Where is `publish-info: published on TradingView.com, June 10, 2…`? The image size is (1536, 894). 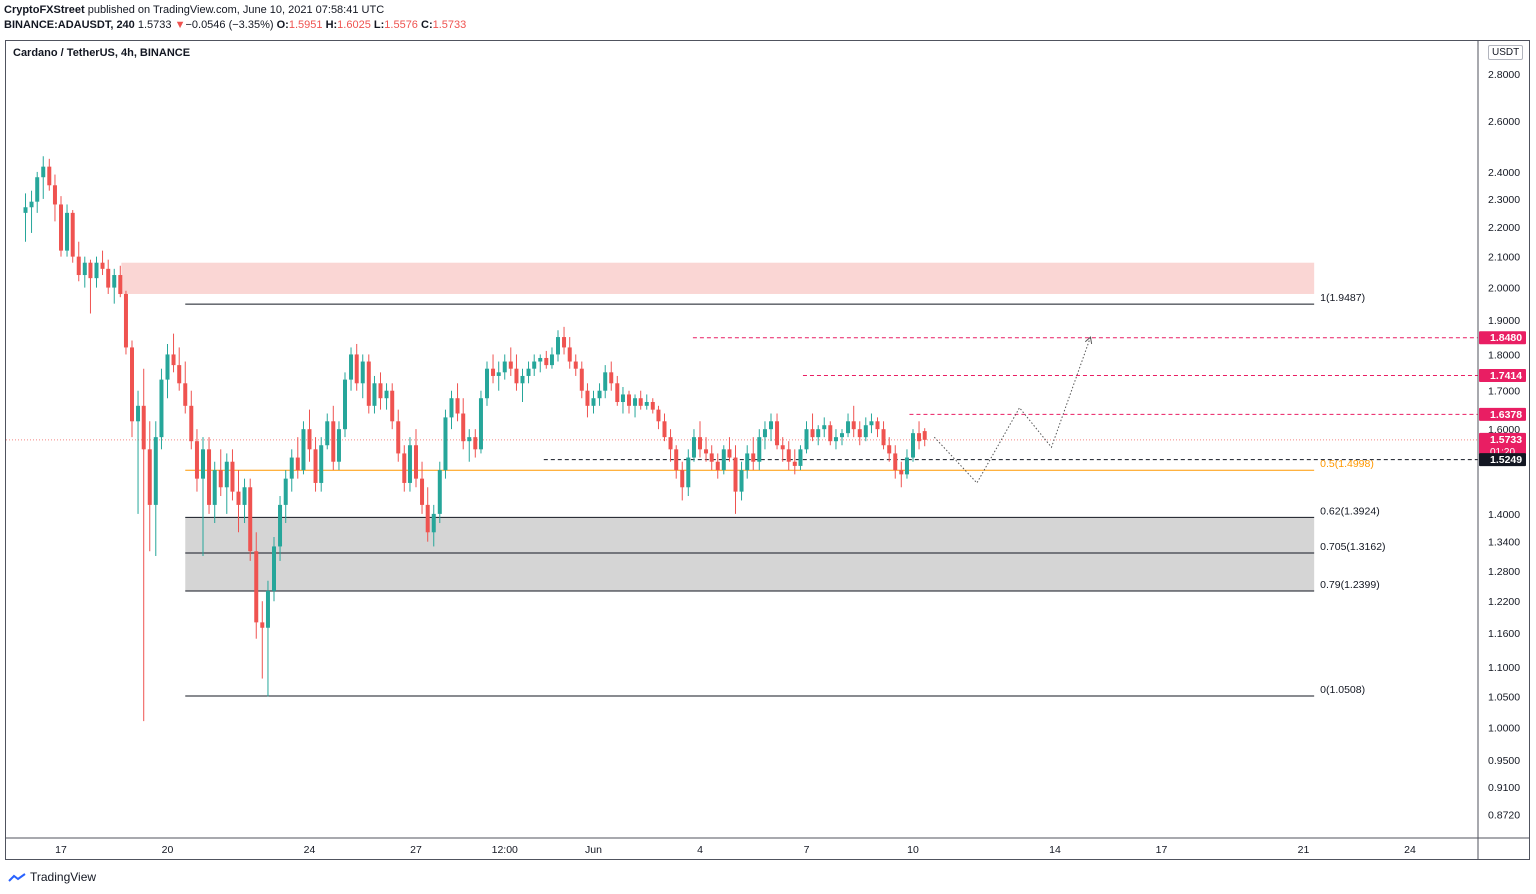 publish-info: published on TradingView.com, June 10, 2… is located at coordinates (236, 10).